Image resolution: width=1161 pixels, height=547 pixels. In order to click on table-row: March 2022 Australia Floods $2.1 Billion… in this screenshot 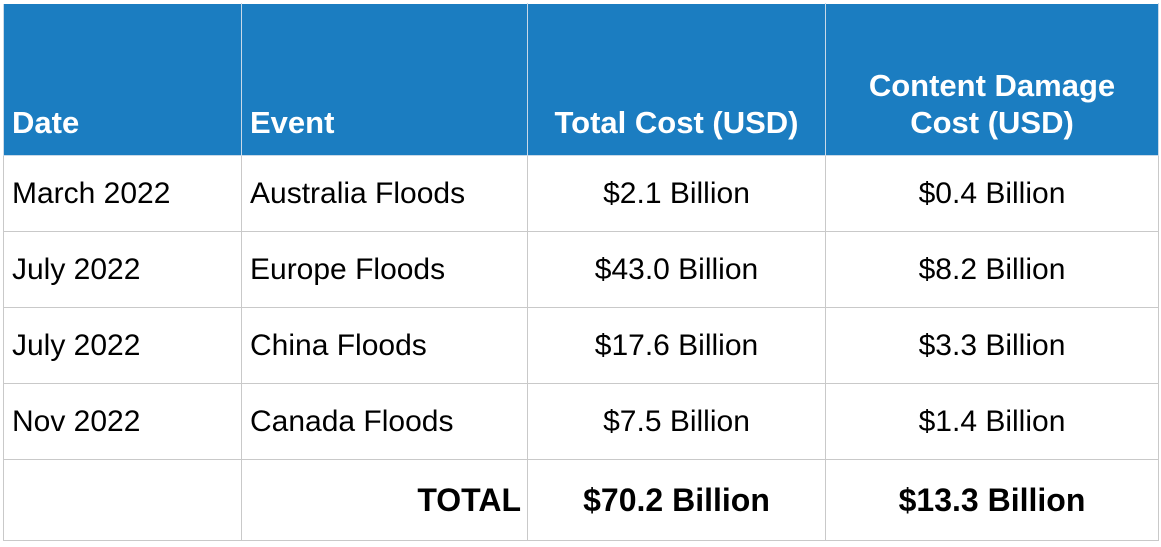, I will do `click(581, 193)`.